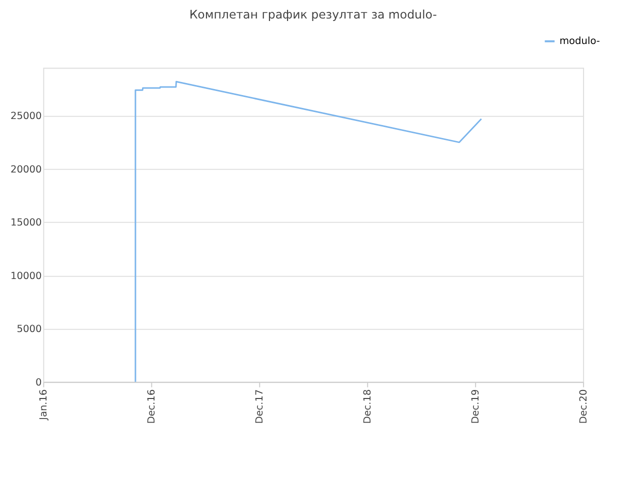 The height and width of the screenshot is (480, 640). Describe the element at coordinates (26, 276) in the screenshot. I see `y-tick-label: 10000` at that location.